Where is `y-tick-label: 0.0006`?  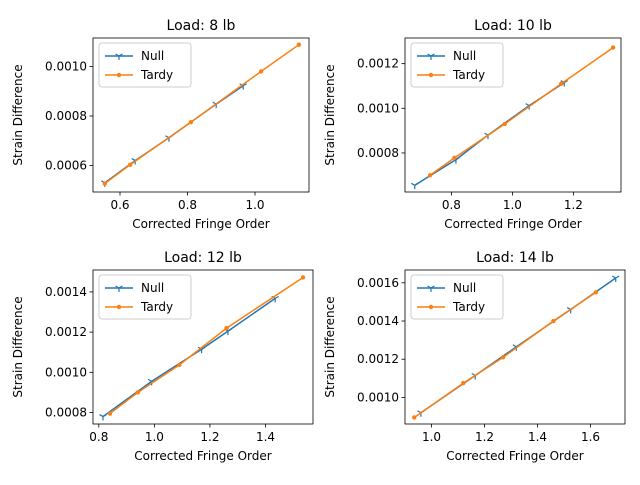 y-tick-label: 0.0006 is located at coordinates (66, 166).